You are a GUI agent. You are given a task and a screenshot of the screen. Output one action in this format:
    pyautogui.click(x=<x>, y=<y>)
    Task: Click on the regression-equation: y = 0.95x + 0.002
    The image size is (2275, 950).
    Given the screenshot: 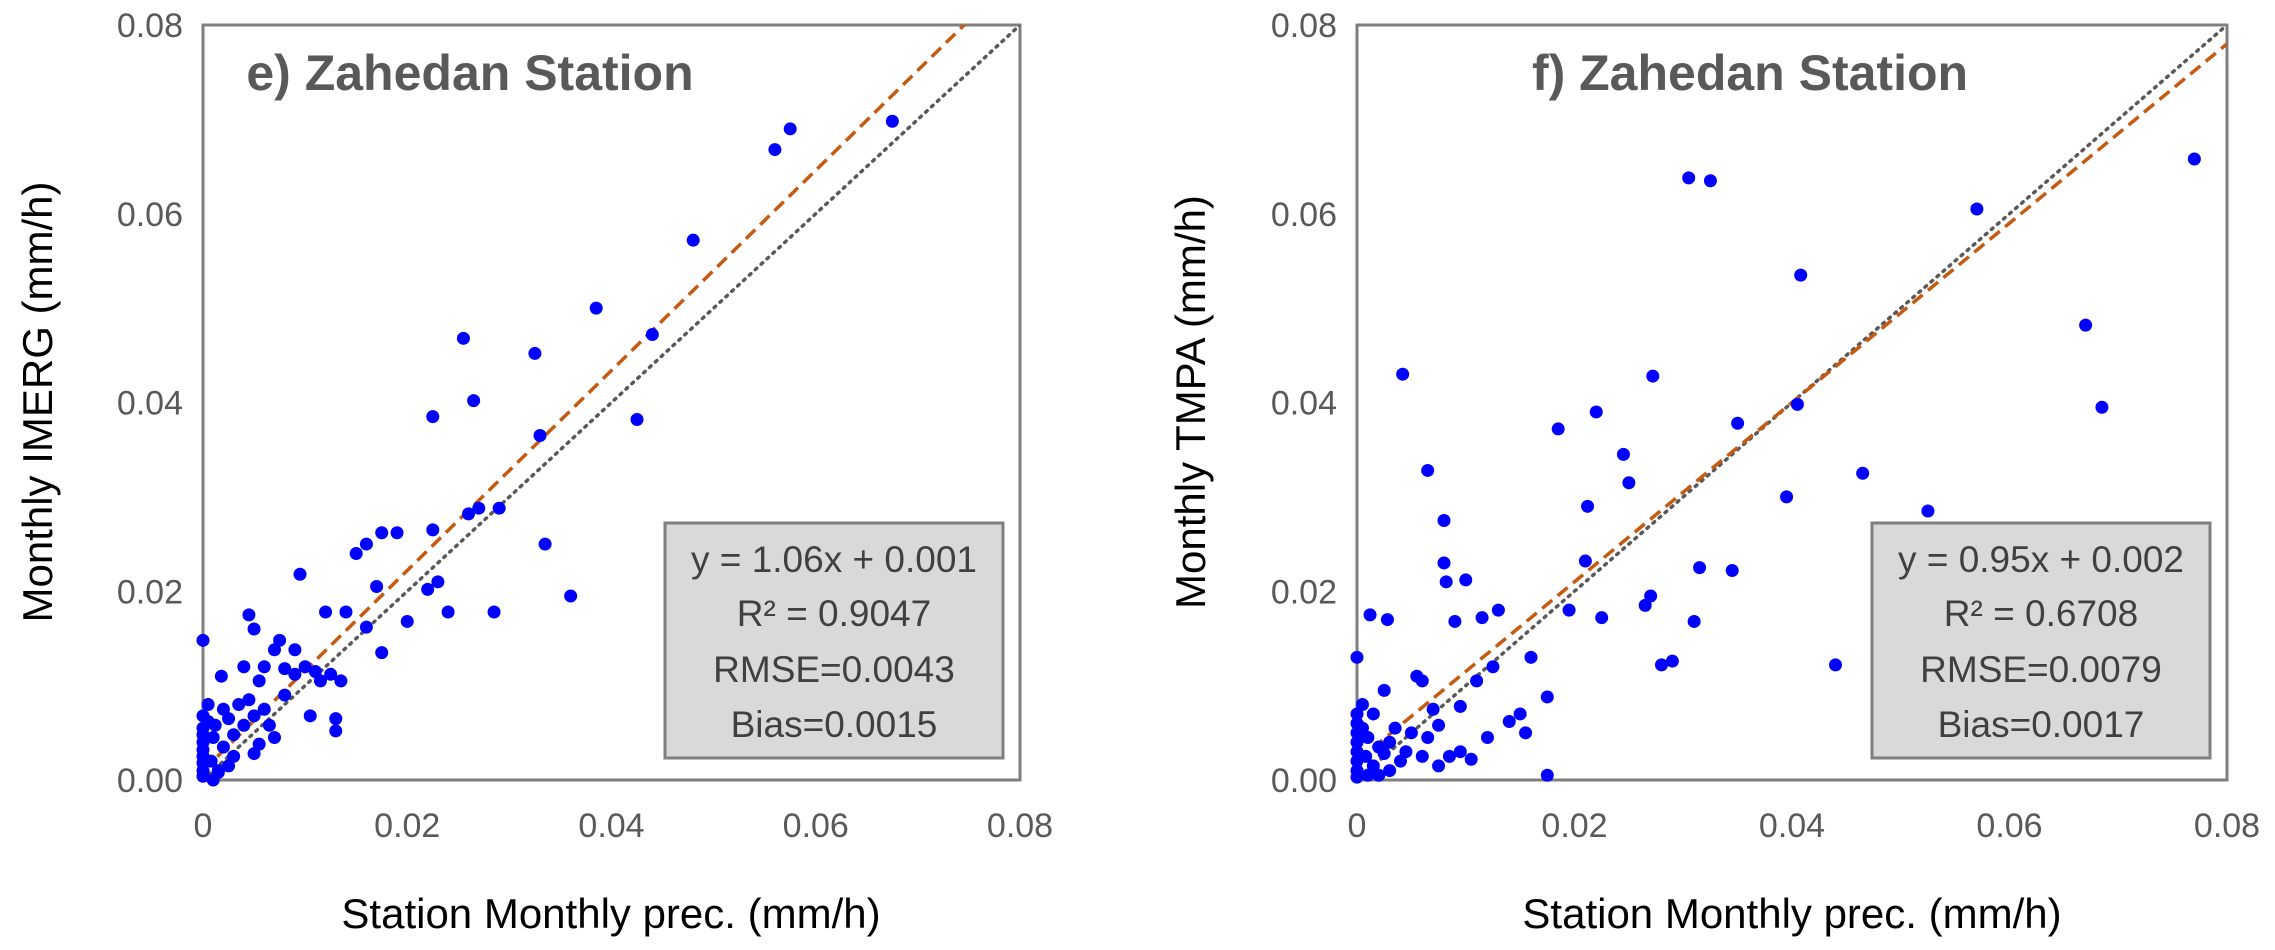 What is the action you would take?
    pyautogui.click(x=2041, y=559)
    